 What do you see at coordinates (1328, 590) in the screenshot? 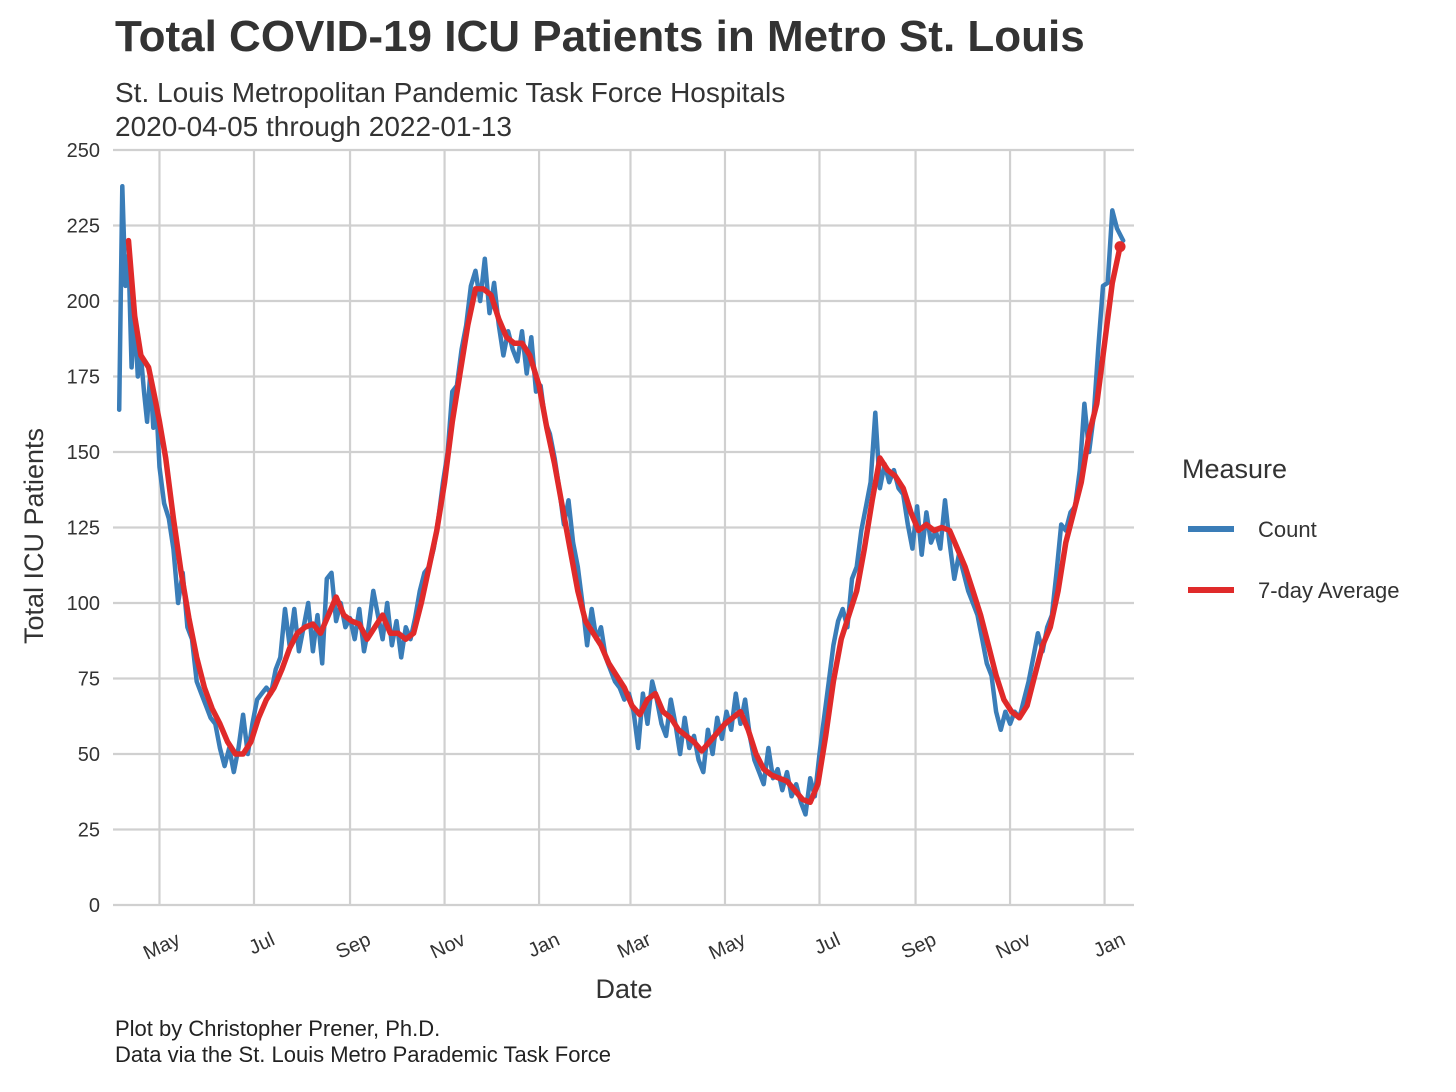
I see `legend-label-average: 7-day Average` at bounding box center [1328, 590].